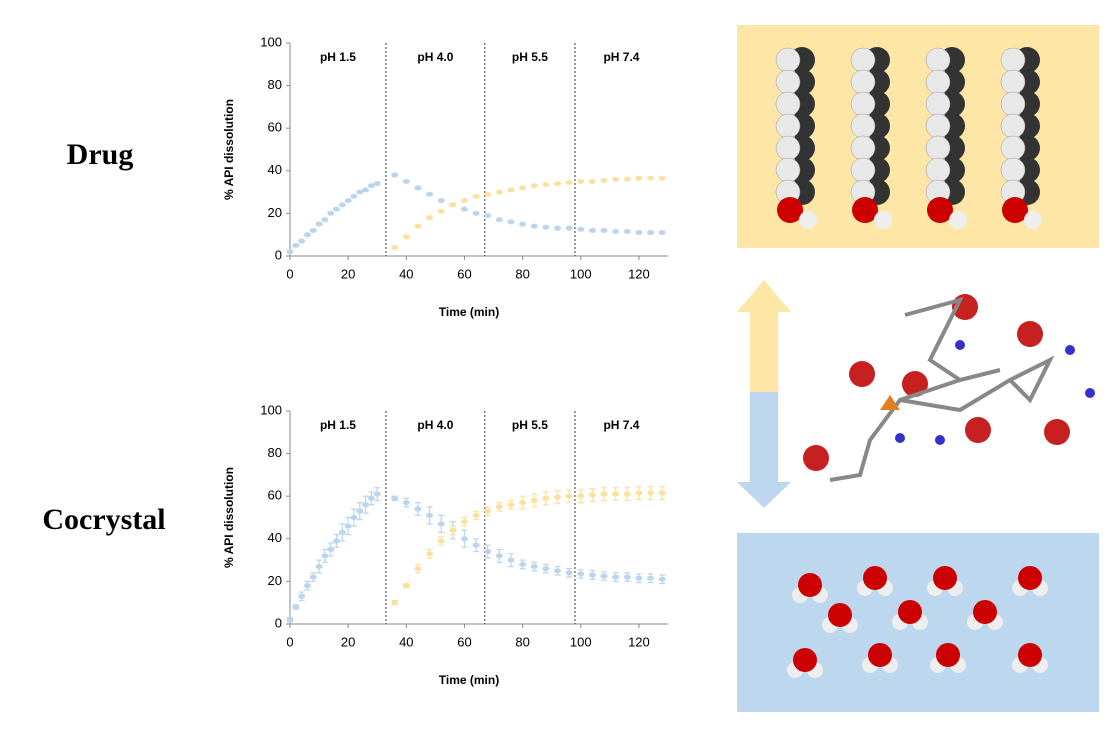  I want to click on phase-label: pH 5.5, so click(530, 57).